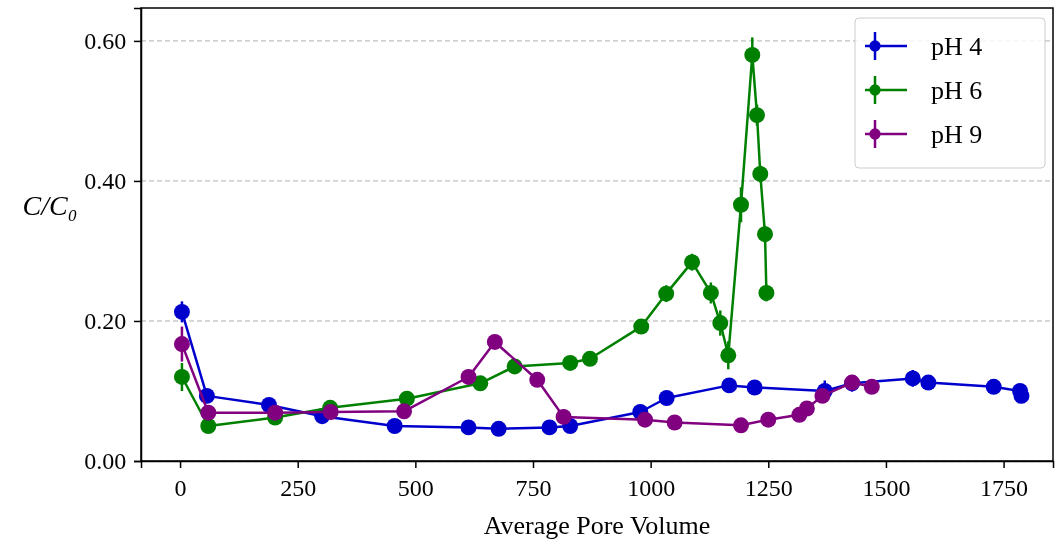 This screenshot has height=544, width=1055. What do you see at coordinates (886, 488) in the screenshot?
I see `x-tick-label: 1500` at bounding box center [886, 488].